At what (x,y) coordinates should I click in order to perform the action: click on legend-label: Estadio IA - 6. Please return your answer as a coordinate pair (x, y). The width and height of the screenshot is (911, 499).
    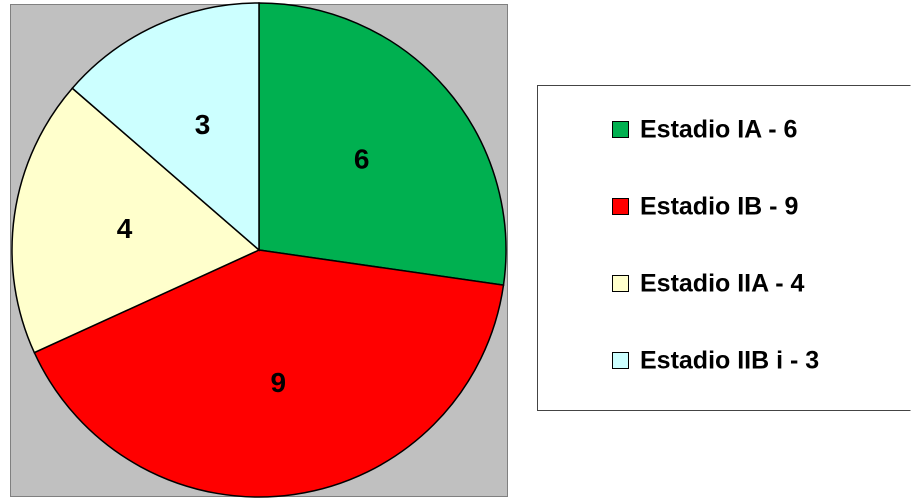
    Looking at the image, I should click on (718, 130).